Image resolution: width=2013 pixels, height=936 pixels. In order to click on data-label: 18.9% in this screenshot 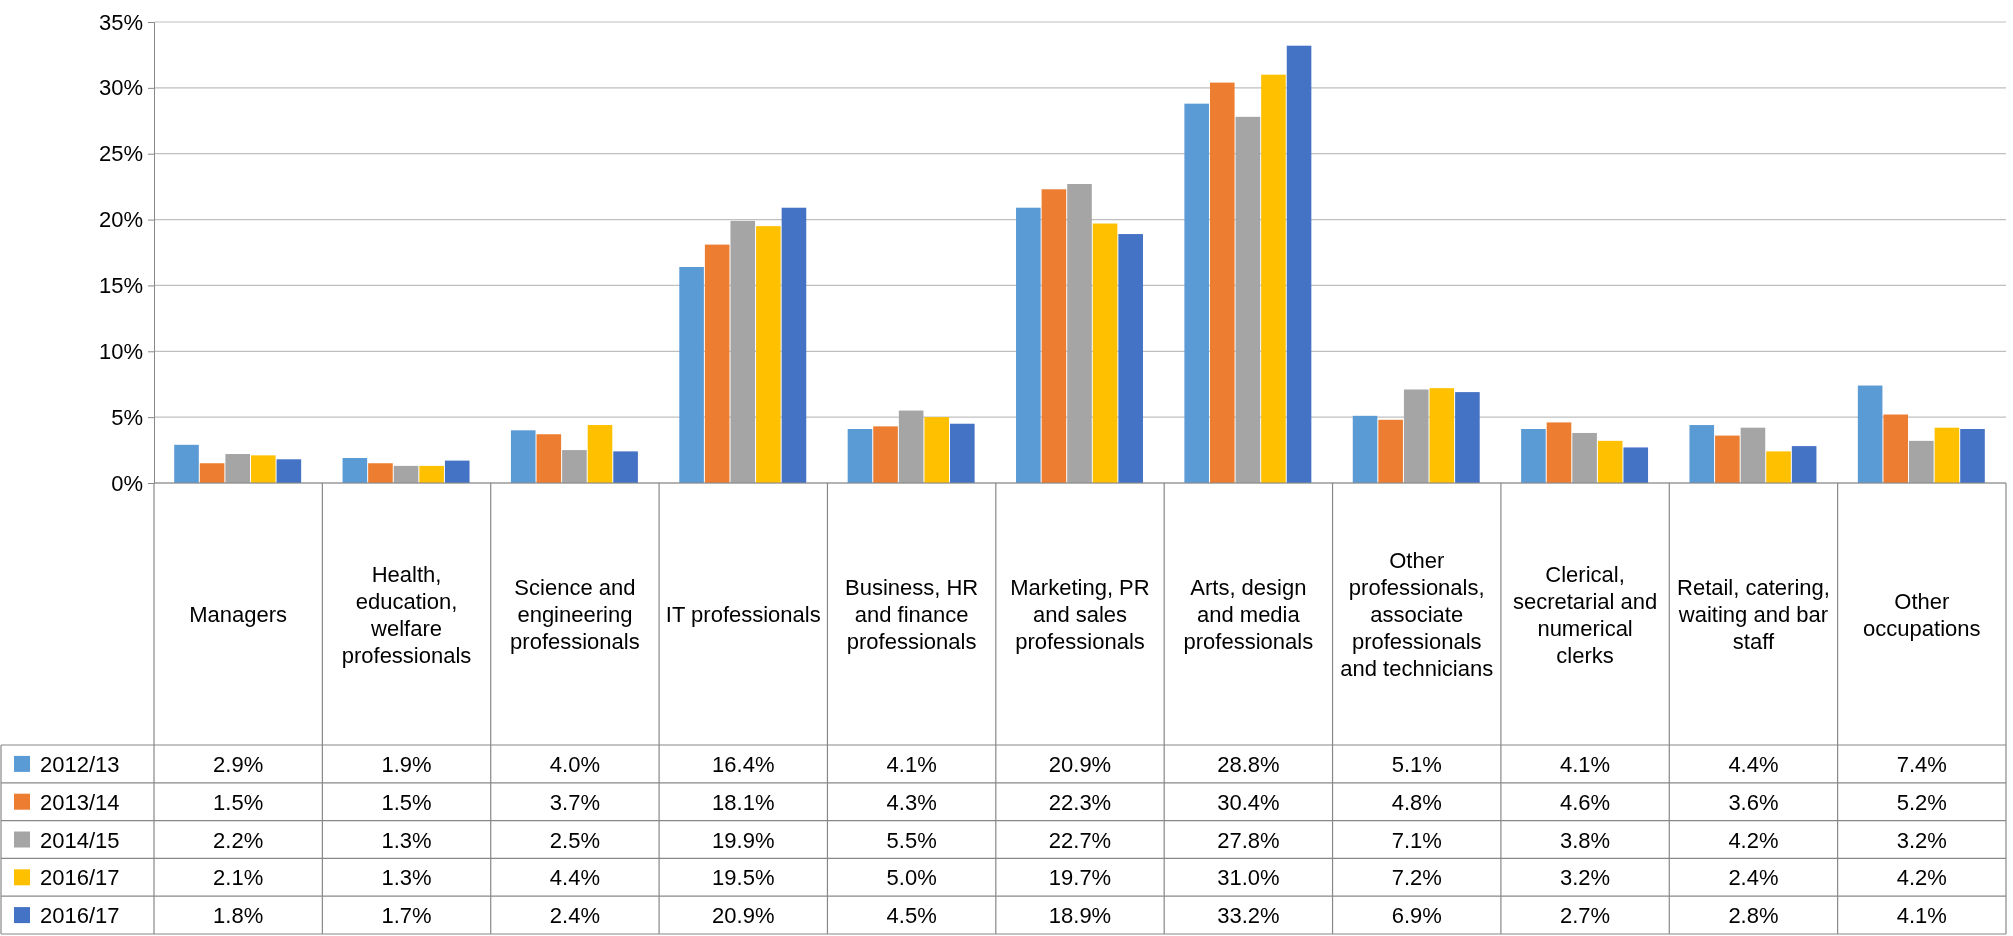, I will do `click(1080, 916)`.